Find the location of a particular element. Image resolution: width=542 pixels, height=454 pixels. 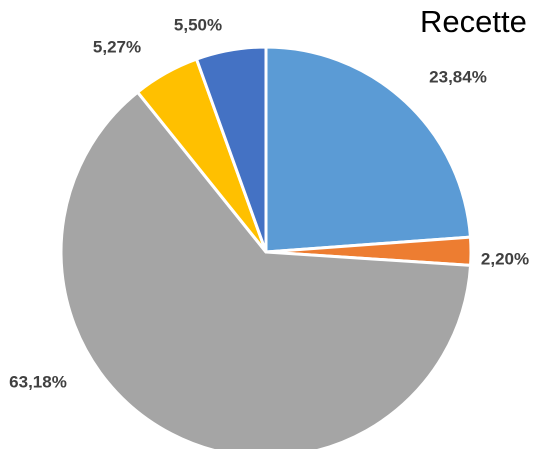

slice-data-label: 63,18% is located at coordinates (38, 381).